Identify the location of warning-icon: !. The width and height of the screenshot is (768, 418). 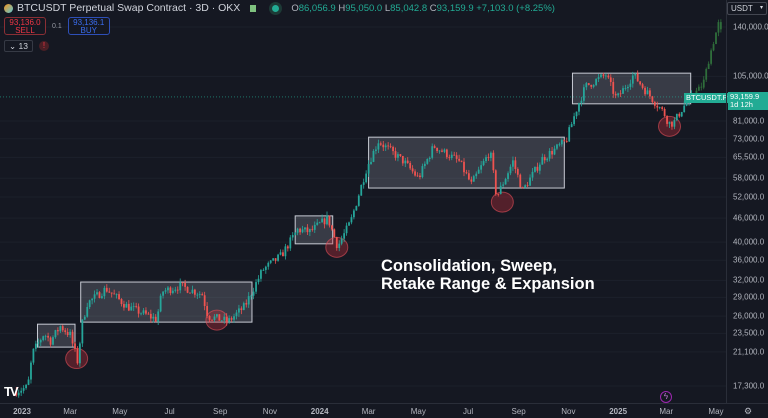
(43, 46).